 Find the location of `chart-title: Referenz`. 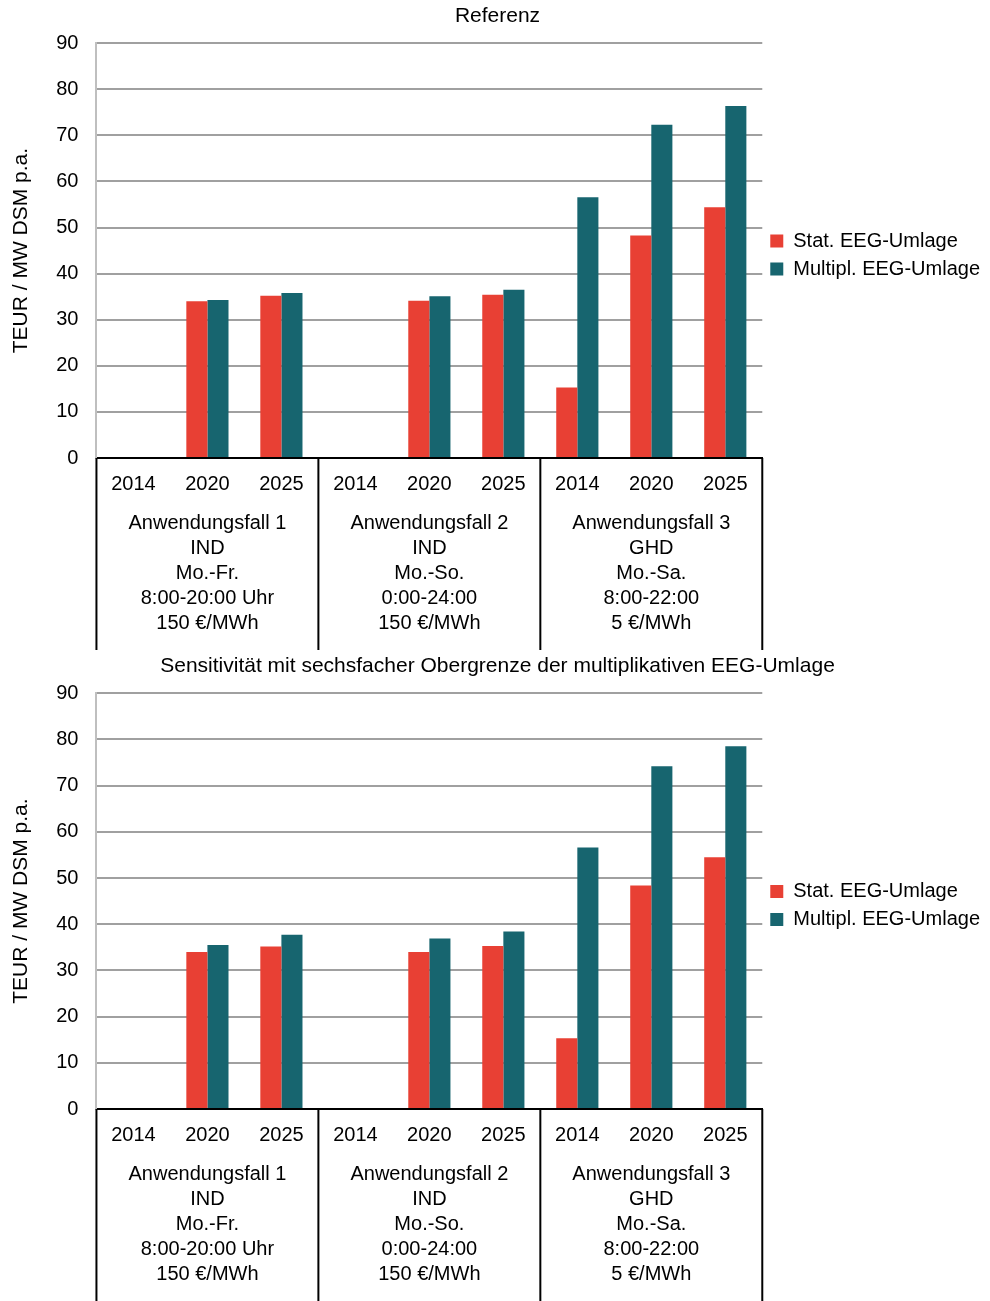

chart-title: Referenz is located at coordinates (497, 15).